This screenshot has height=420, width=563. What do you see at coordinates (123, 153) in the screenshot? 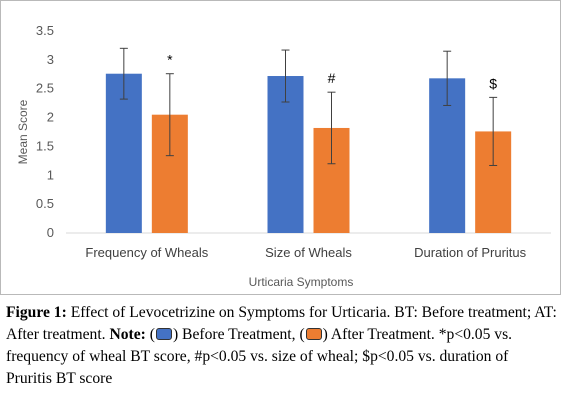
I see `bar-before` at bounding box center [123, 153].